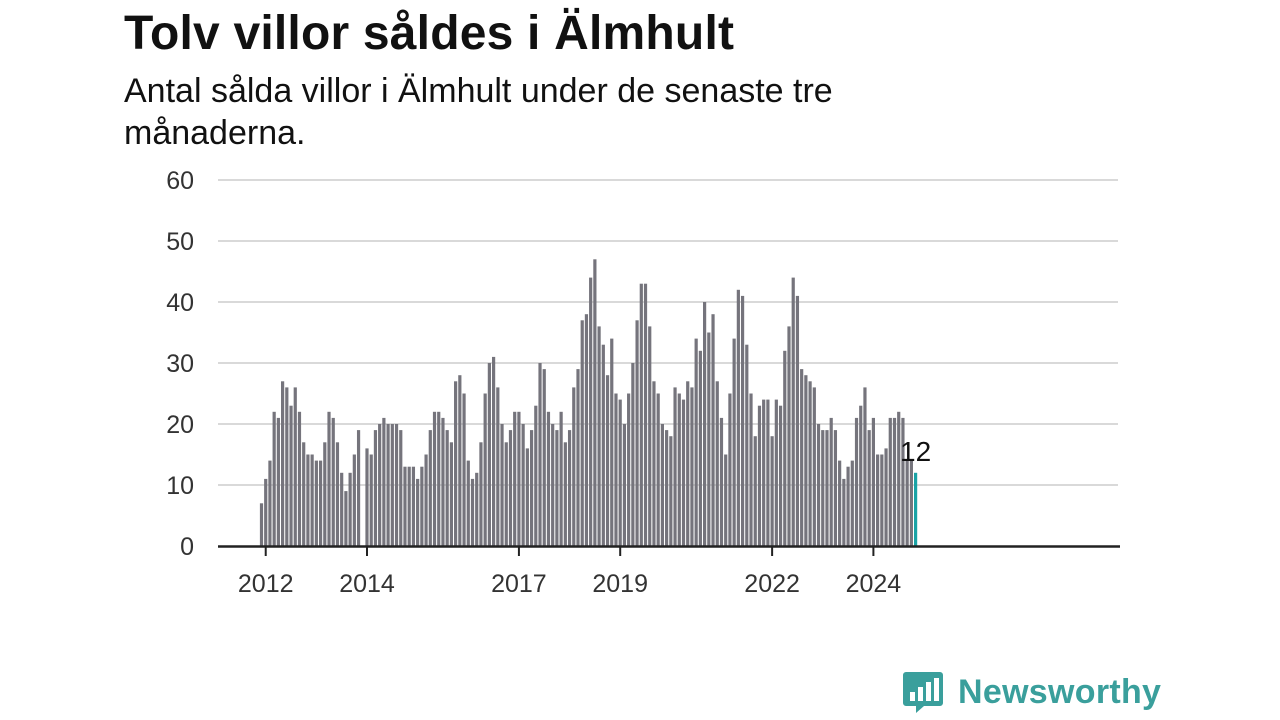 Image resolution: width=1280 pixels, height=720 pixels. Describe the element at coordinates (180, 364) in the screenshot. I see `y-tick-label: 30` at that location.